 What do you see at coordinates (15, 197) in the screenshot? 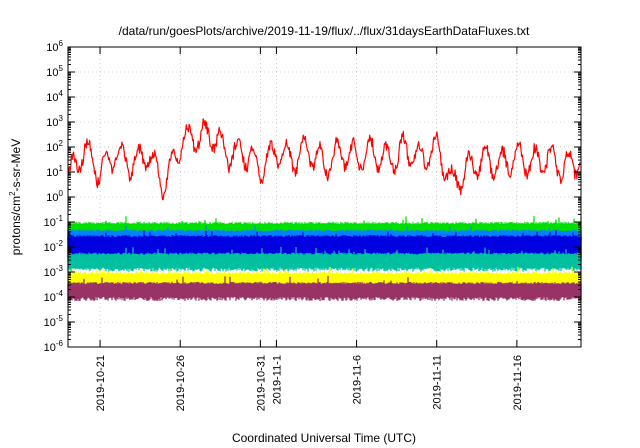
I see `y-axis-title: protons/cm2-s-sr-MeV` at bounding box center [15, 197].